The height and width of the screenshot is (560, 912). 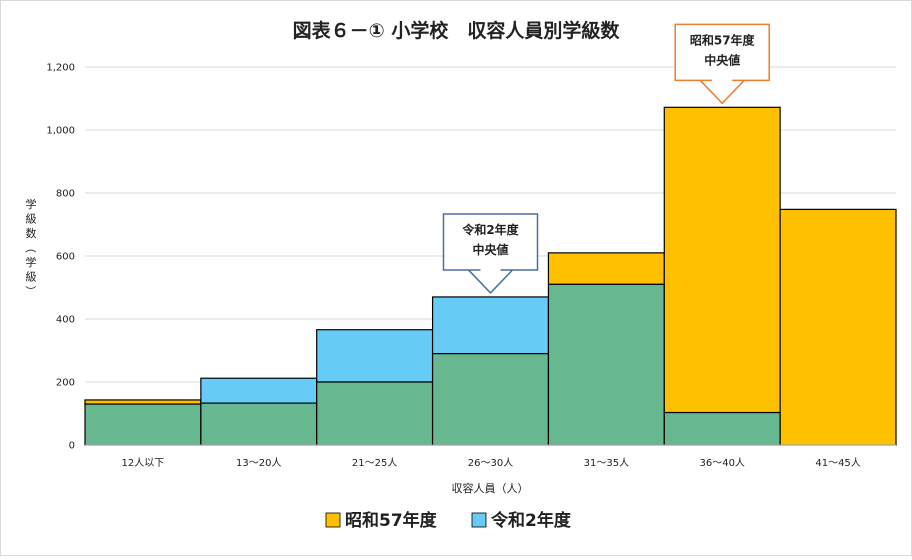 I want to click on legend-label: 令和2年度, so click(x=531, y=520).